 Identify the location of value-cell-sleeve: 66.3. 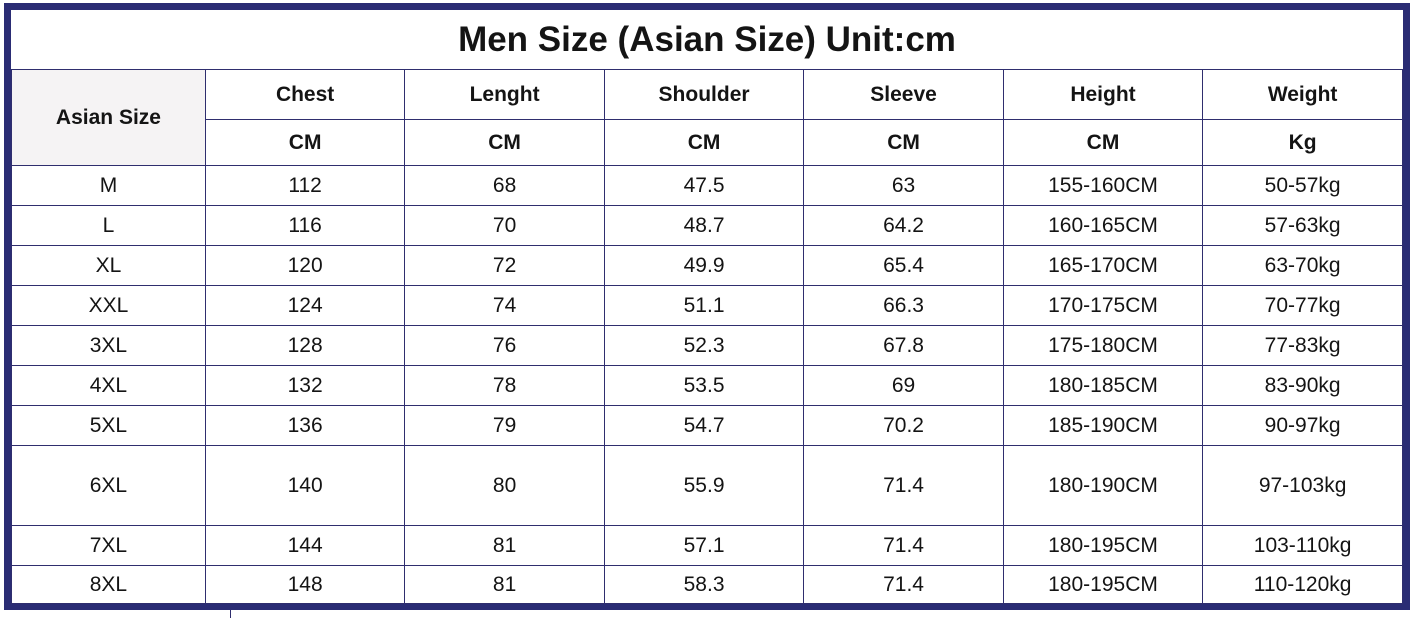
(903, 305).